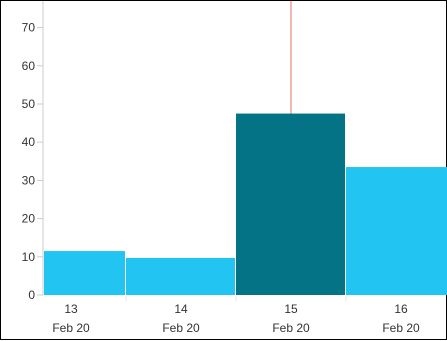  I want to click on y-tick-label: 20, so click(29, 219).